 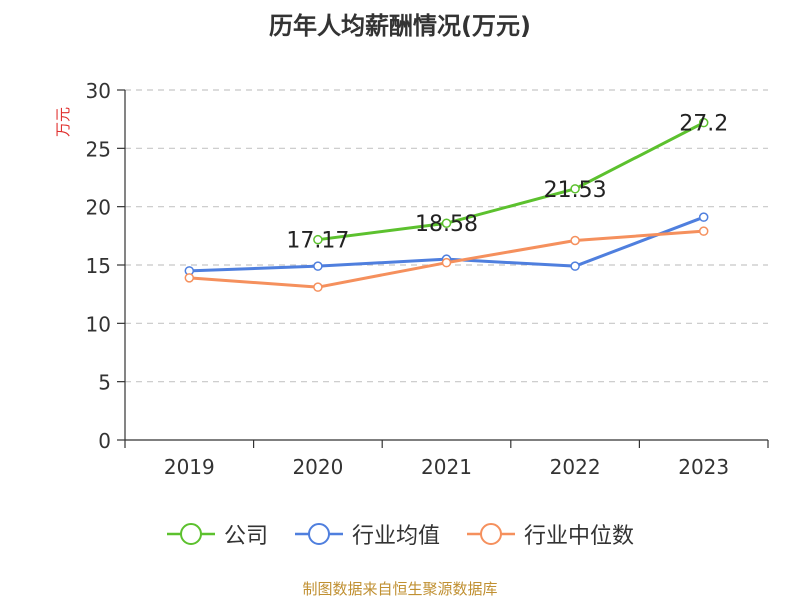 I want to click on x-tick-label: 2020, so click(x=317, y=467).